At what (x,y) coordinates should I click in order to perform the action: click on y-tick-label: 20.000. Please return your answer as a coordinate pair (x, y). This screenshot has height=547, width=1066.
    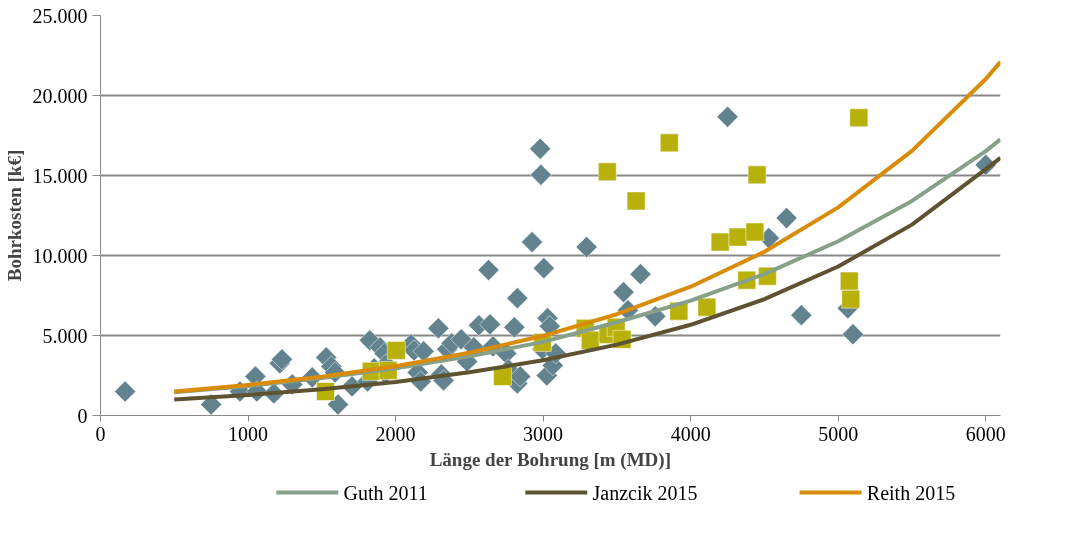
    Looking at the image, I should click on (60, 95).